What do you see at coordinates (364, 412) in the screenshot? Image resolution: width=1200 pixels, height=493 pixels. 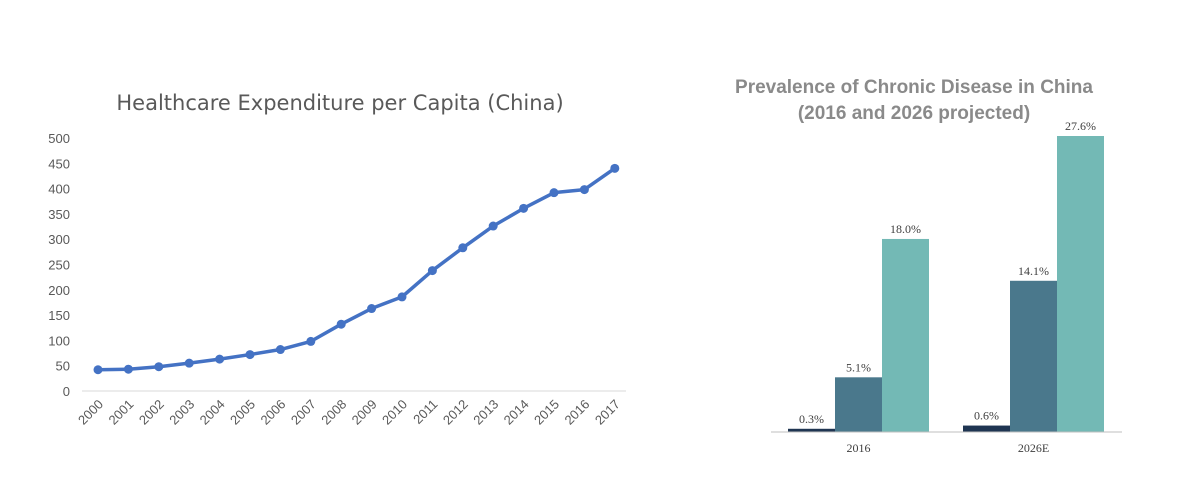 I see `x-tick-label: 2009` at bounding box center [364, 412].